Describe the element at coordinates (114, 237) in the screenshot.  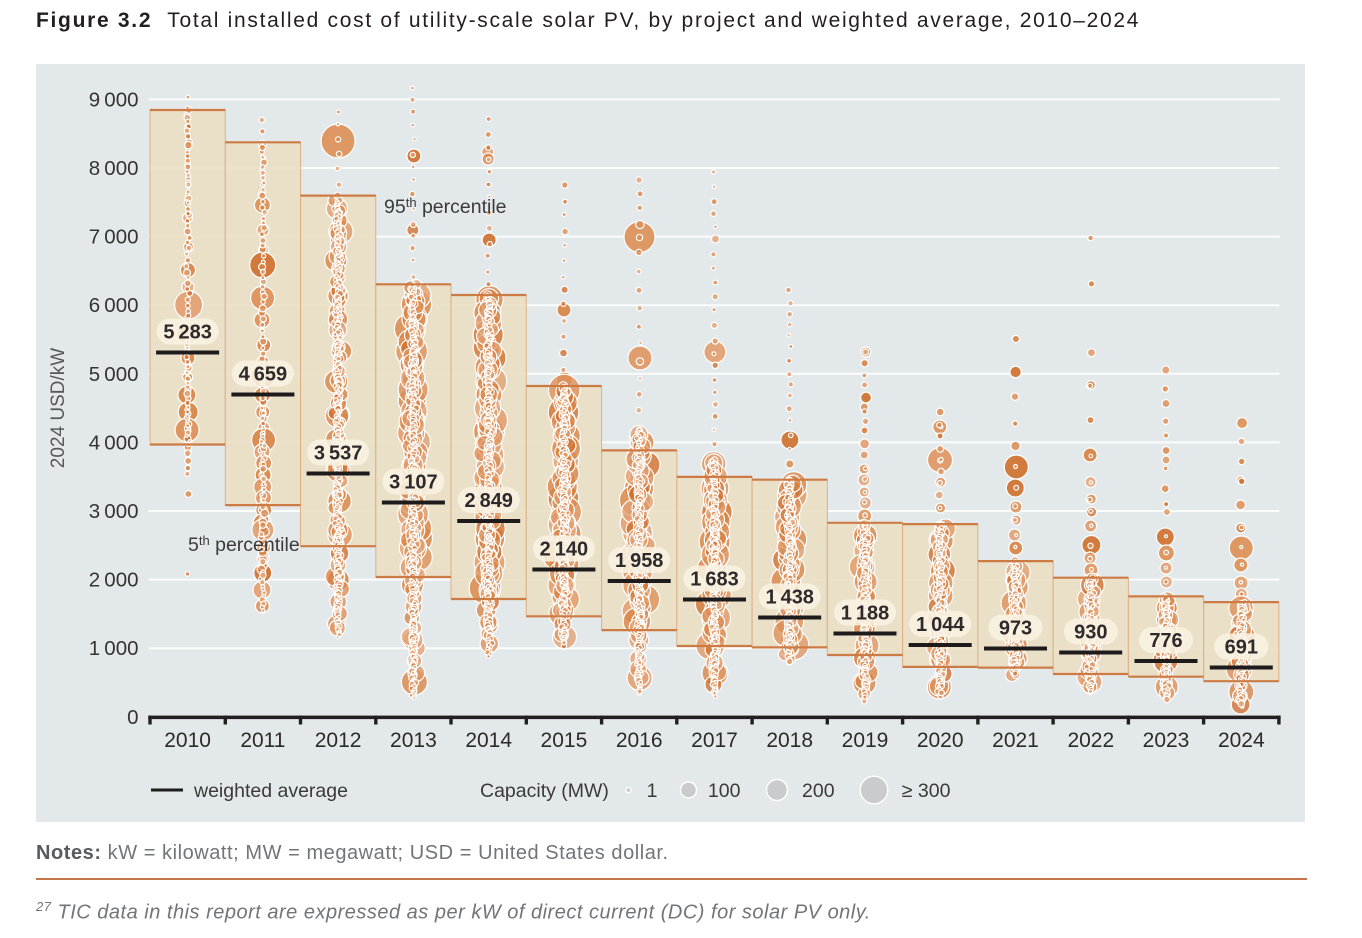
I see `svg-text: 7 000` at that location.